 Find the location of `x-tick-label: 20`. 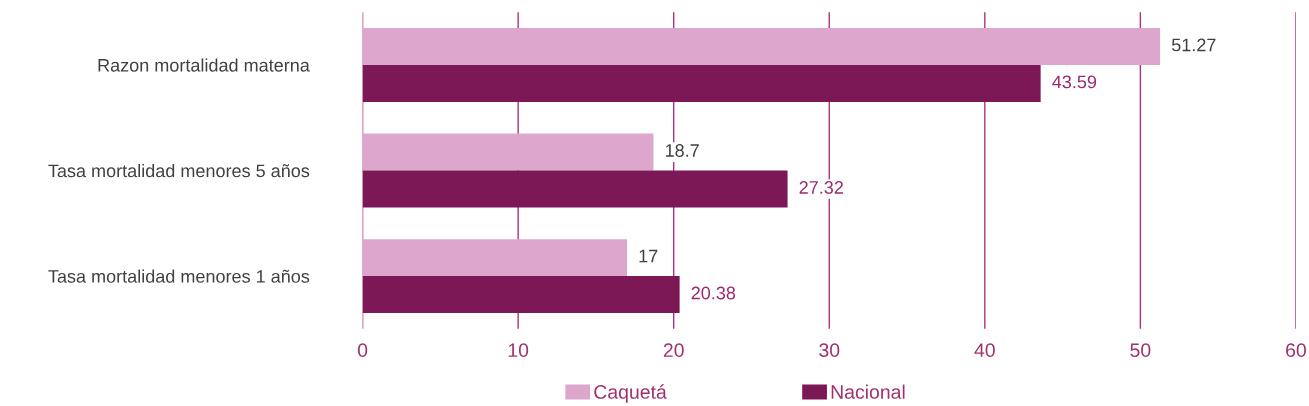

x-tick-label: 20 is located at coordinates (673, 350).